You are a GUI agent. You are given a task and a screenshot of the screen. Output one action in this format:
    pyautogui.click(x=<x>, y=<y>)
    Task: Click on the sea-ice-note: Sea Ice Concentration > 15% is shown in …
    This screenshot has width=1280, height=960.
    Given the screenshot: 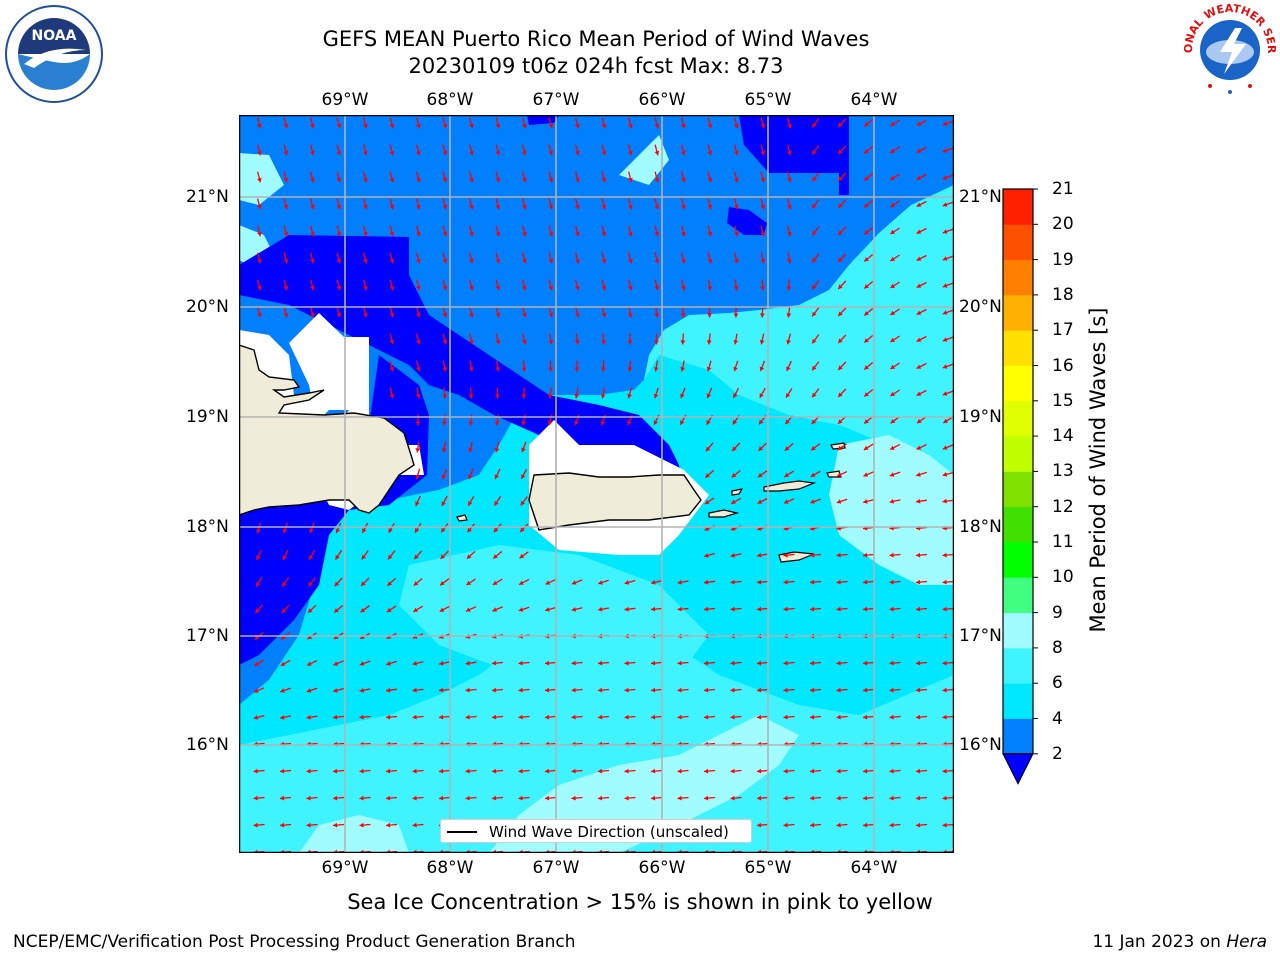 What is the action you would take?
    pyautogui.click(x=640, y=902)
    